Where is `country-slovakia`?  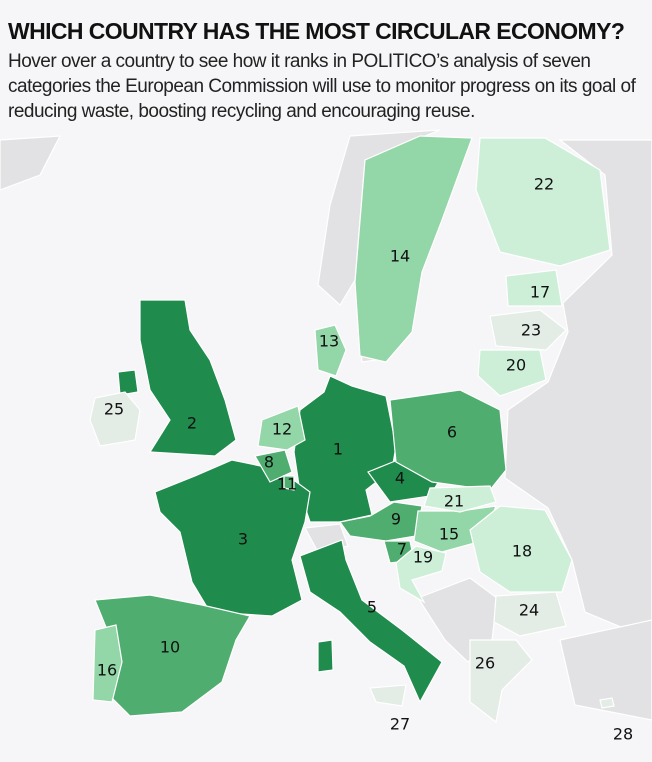
country-slovakia is located at coordinates (460, 499).